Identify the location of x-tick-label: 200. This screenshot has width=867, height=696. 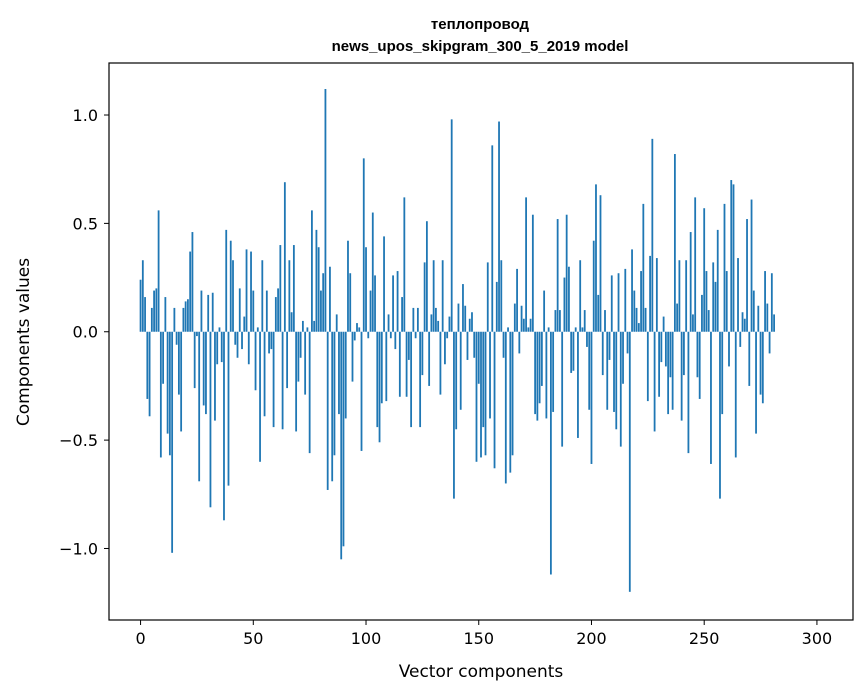
(591, 638).